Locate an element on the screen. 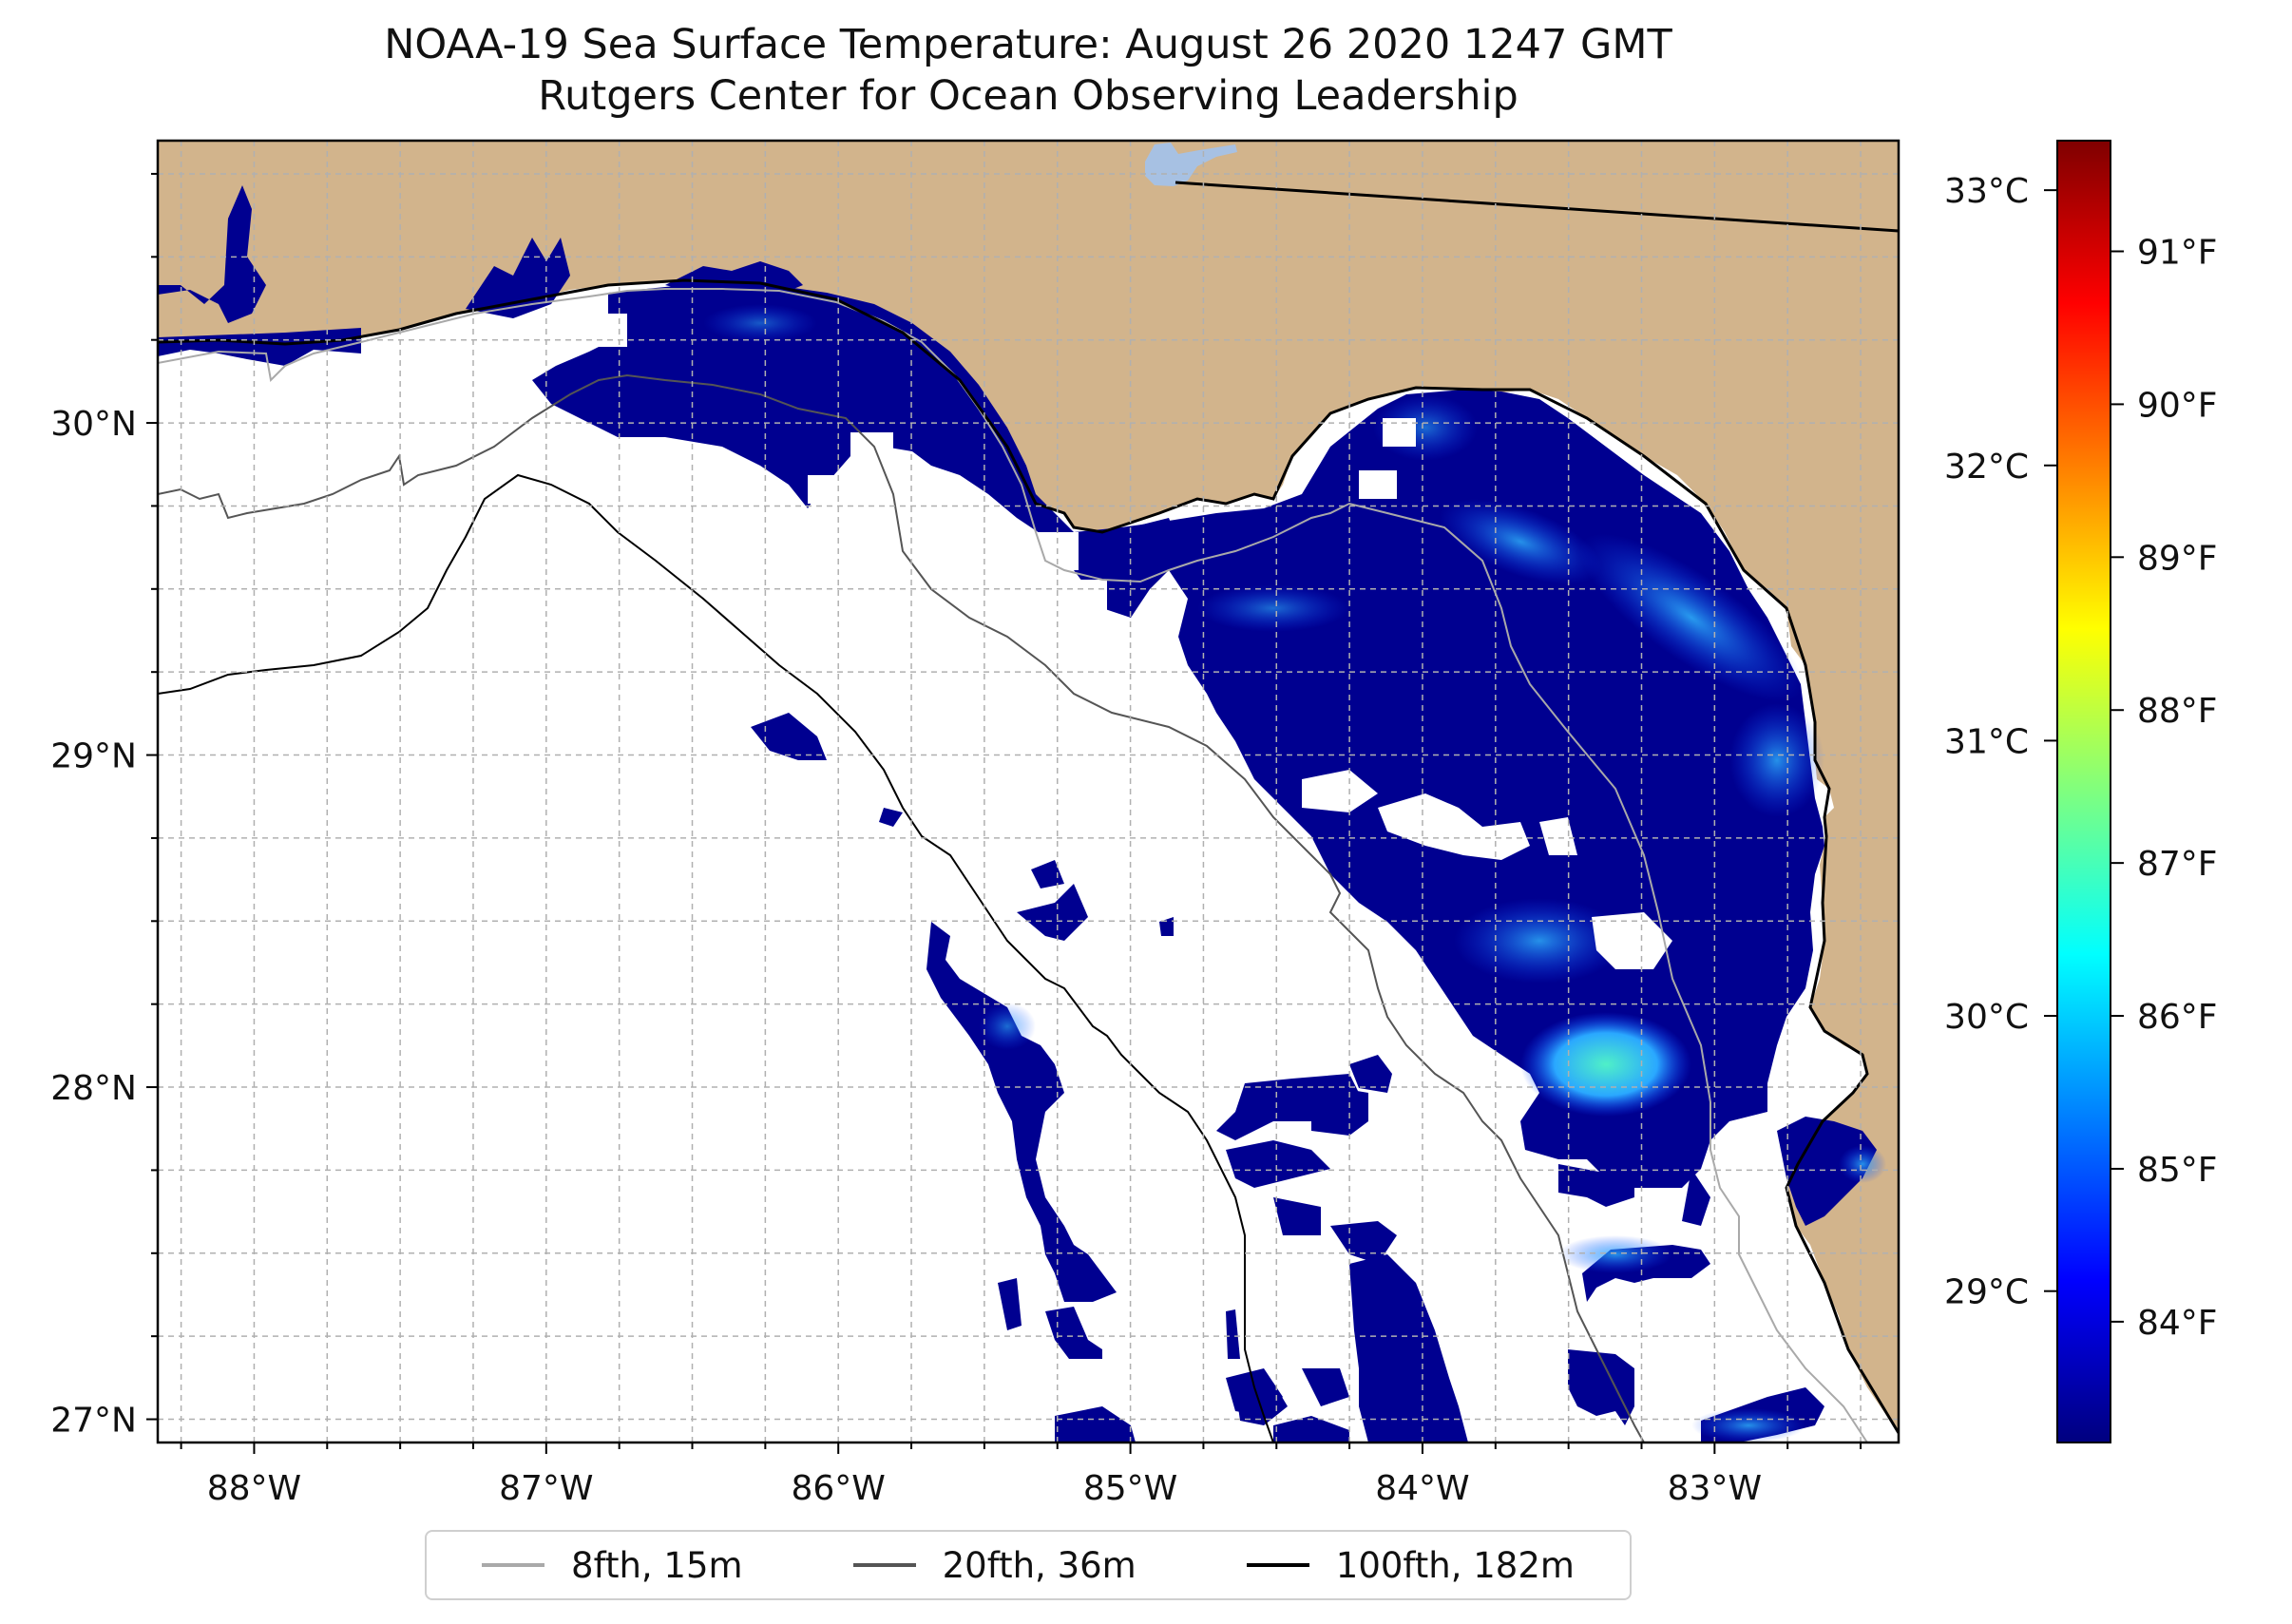 The image size is (2292, 1624). colorbar-celsius-axis: 29°C 30°C 31°C 32°C 33°C is located at coordinates (2000, 742).